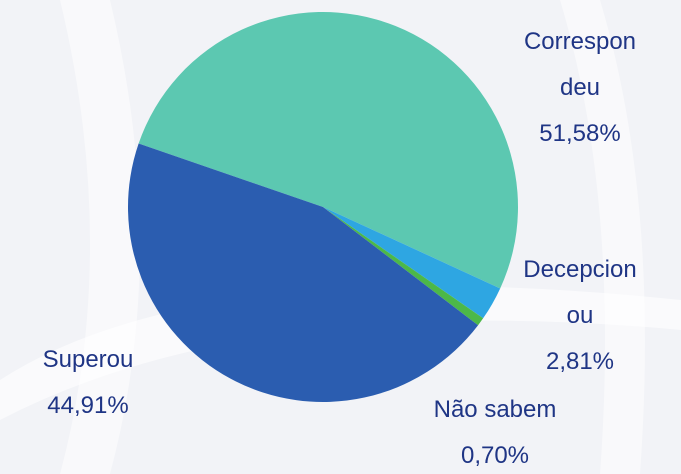 The height and width of the screenshot is (474, 681). Describe the element at coordinates (88, 405) in the screenshot. I see `value-label: 44,91%` at that location.